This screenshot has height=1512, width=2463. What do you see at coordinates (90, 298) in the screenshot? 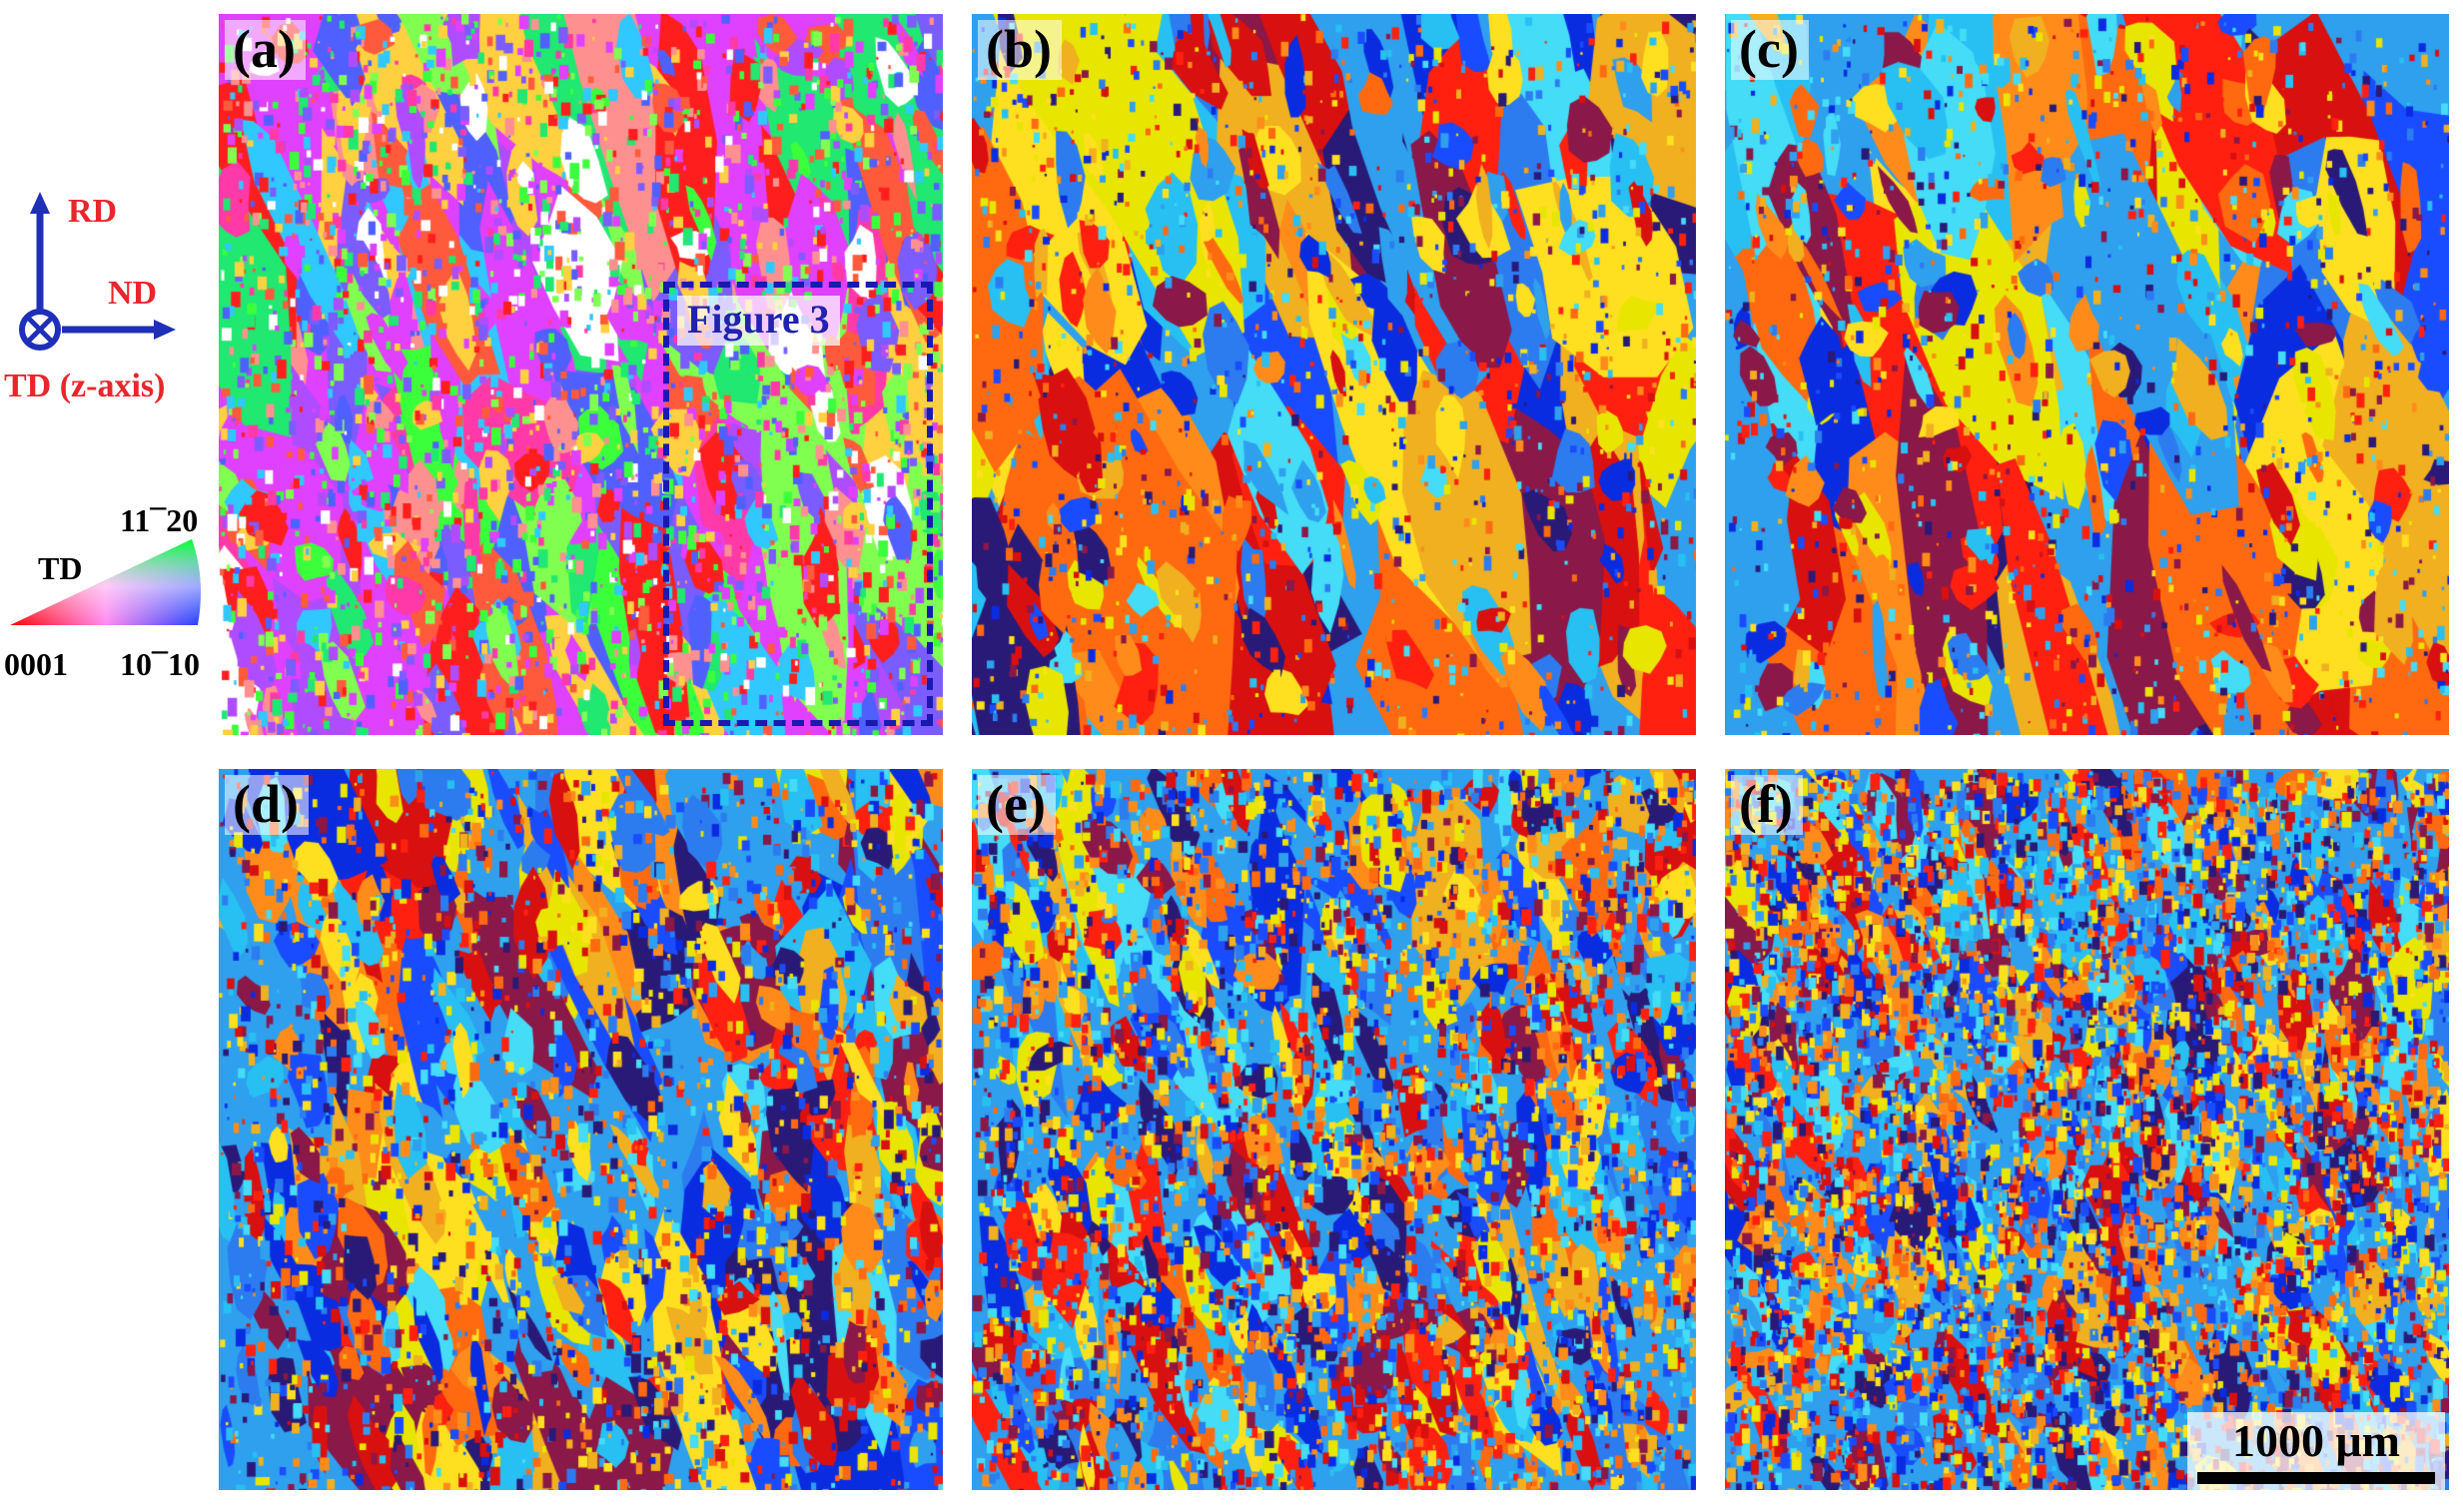
I see `sample-axes: RD ND TD (z-axis)` at bounding box center [90, 298].